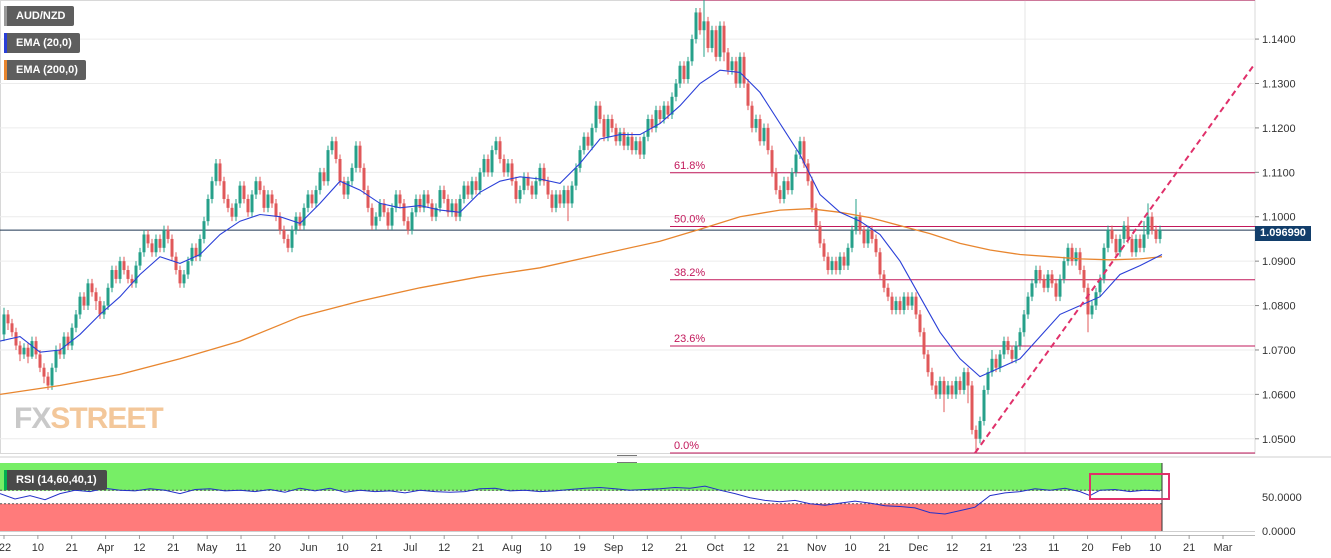 Image resolution: width=1331 pixels, height=558 pixels. I want to click on price-tick-label: 1.0900, so click(1279, 262).